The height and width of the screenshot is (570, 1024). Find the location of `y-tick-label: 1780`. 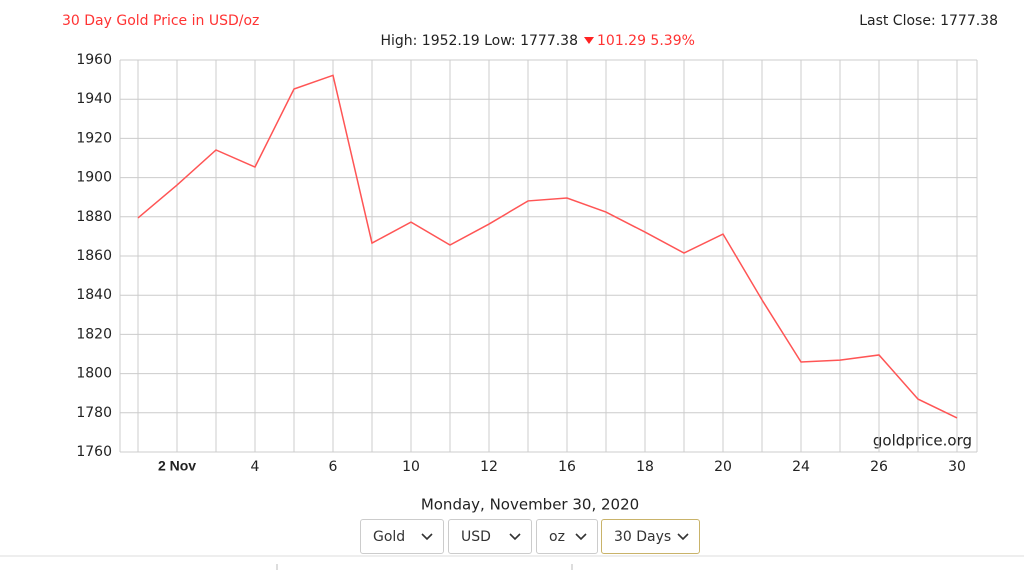

y-tick-label: 1780 is located at coordinates (94, 413).